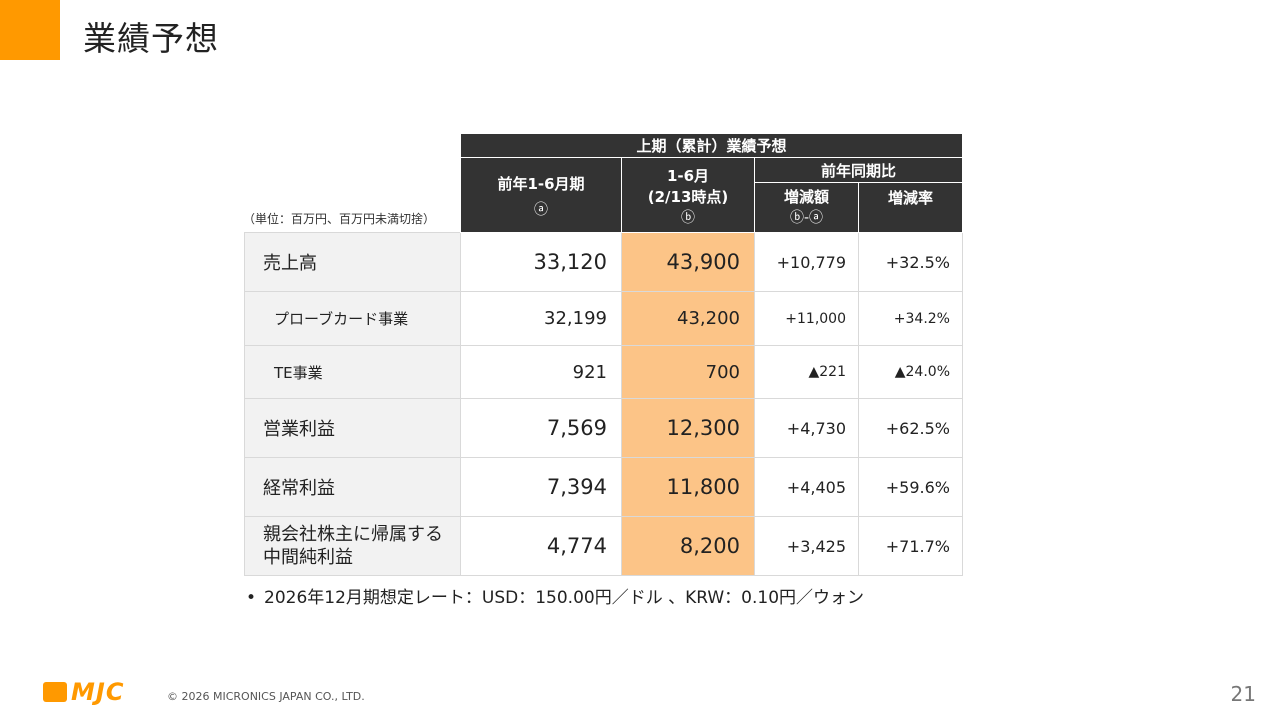 The image size is (1280, 720). What do you see at coordinates (541, 318) in the screenshot?
I see `value-prev: 32,199` at bounding box center [541, 318].